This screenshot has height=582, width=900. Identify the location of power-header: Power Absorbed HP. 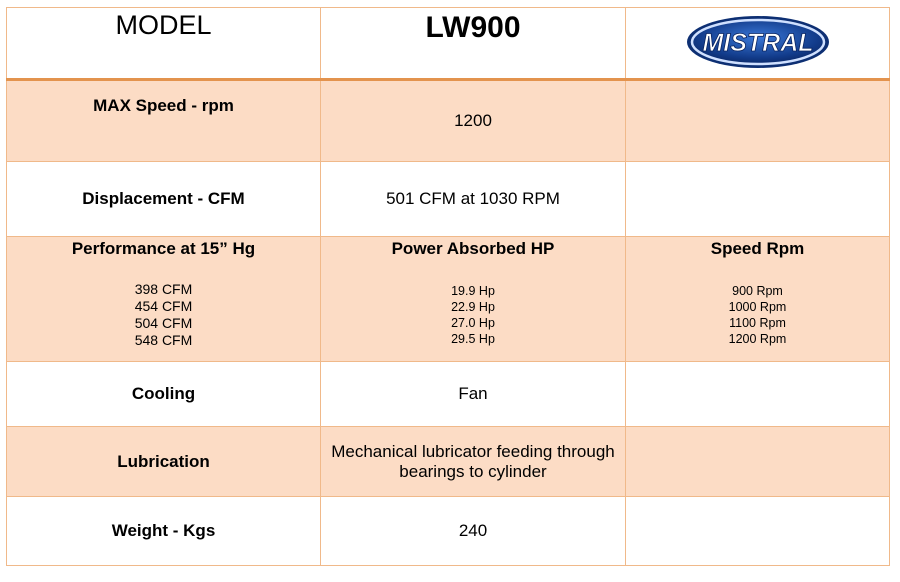
(473, 248).